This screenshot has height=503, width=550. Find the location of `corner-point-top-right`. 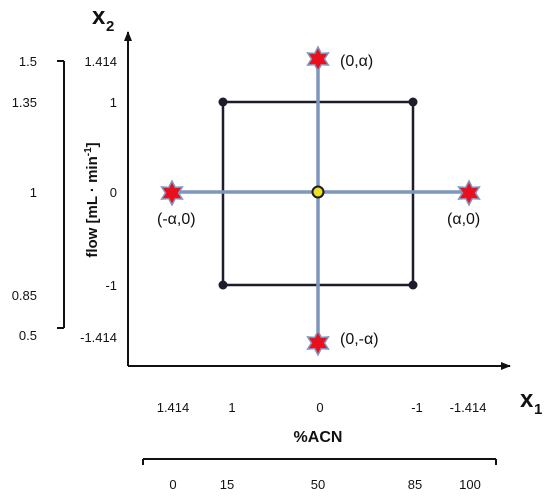

corner-point-top-right is located at coordinates (413, 102).